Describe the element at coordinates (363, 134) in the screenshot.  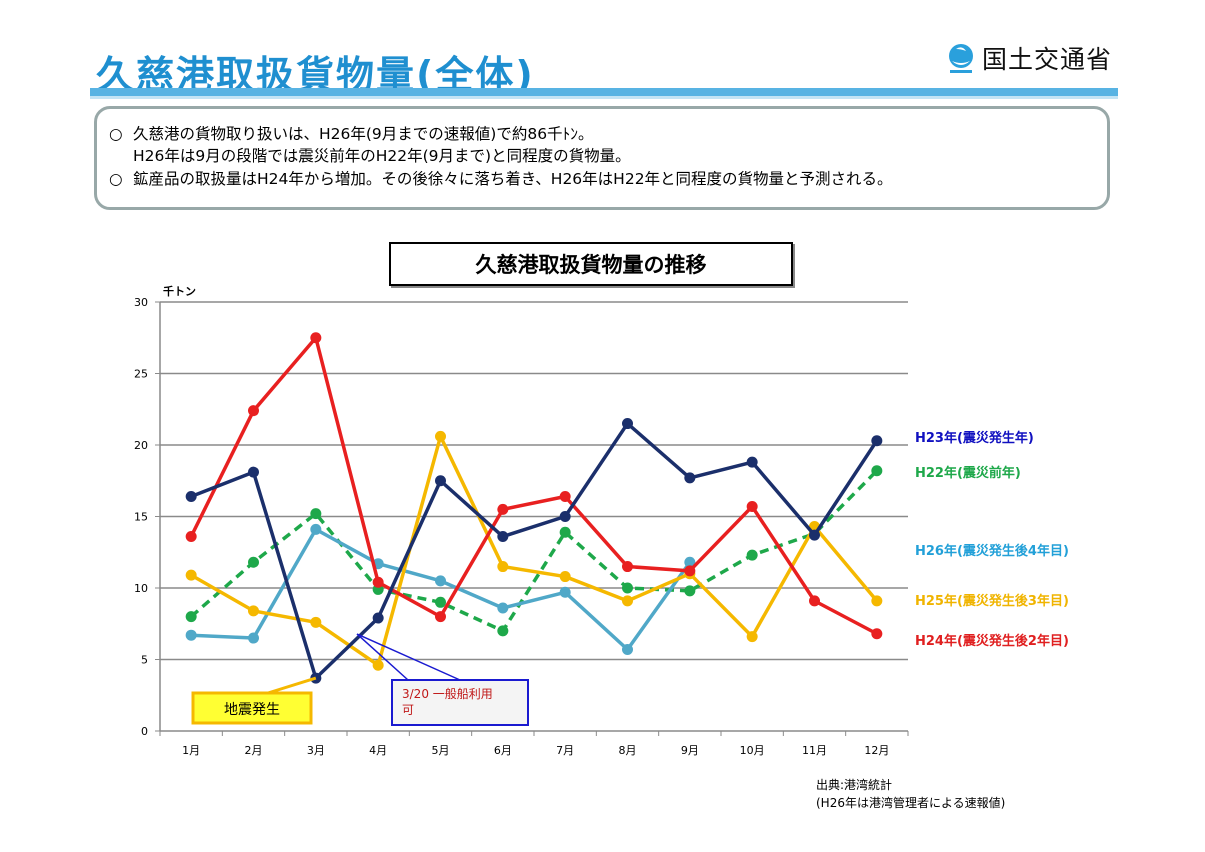
I see `summary-line-1: 久慈港の貨物取り扱いは、H26年(9月までの速報値)で約86千ﾄﾝ。` at that location.